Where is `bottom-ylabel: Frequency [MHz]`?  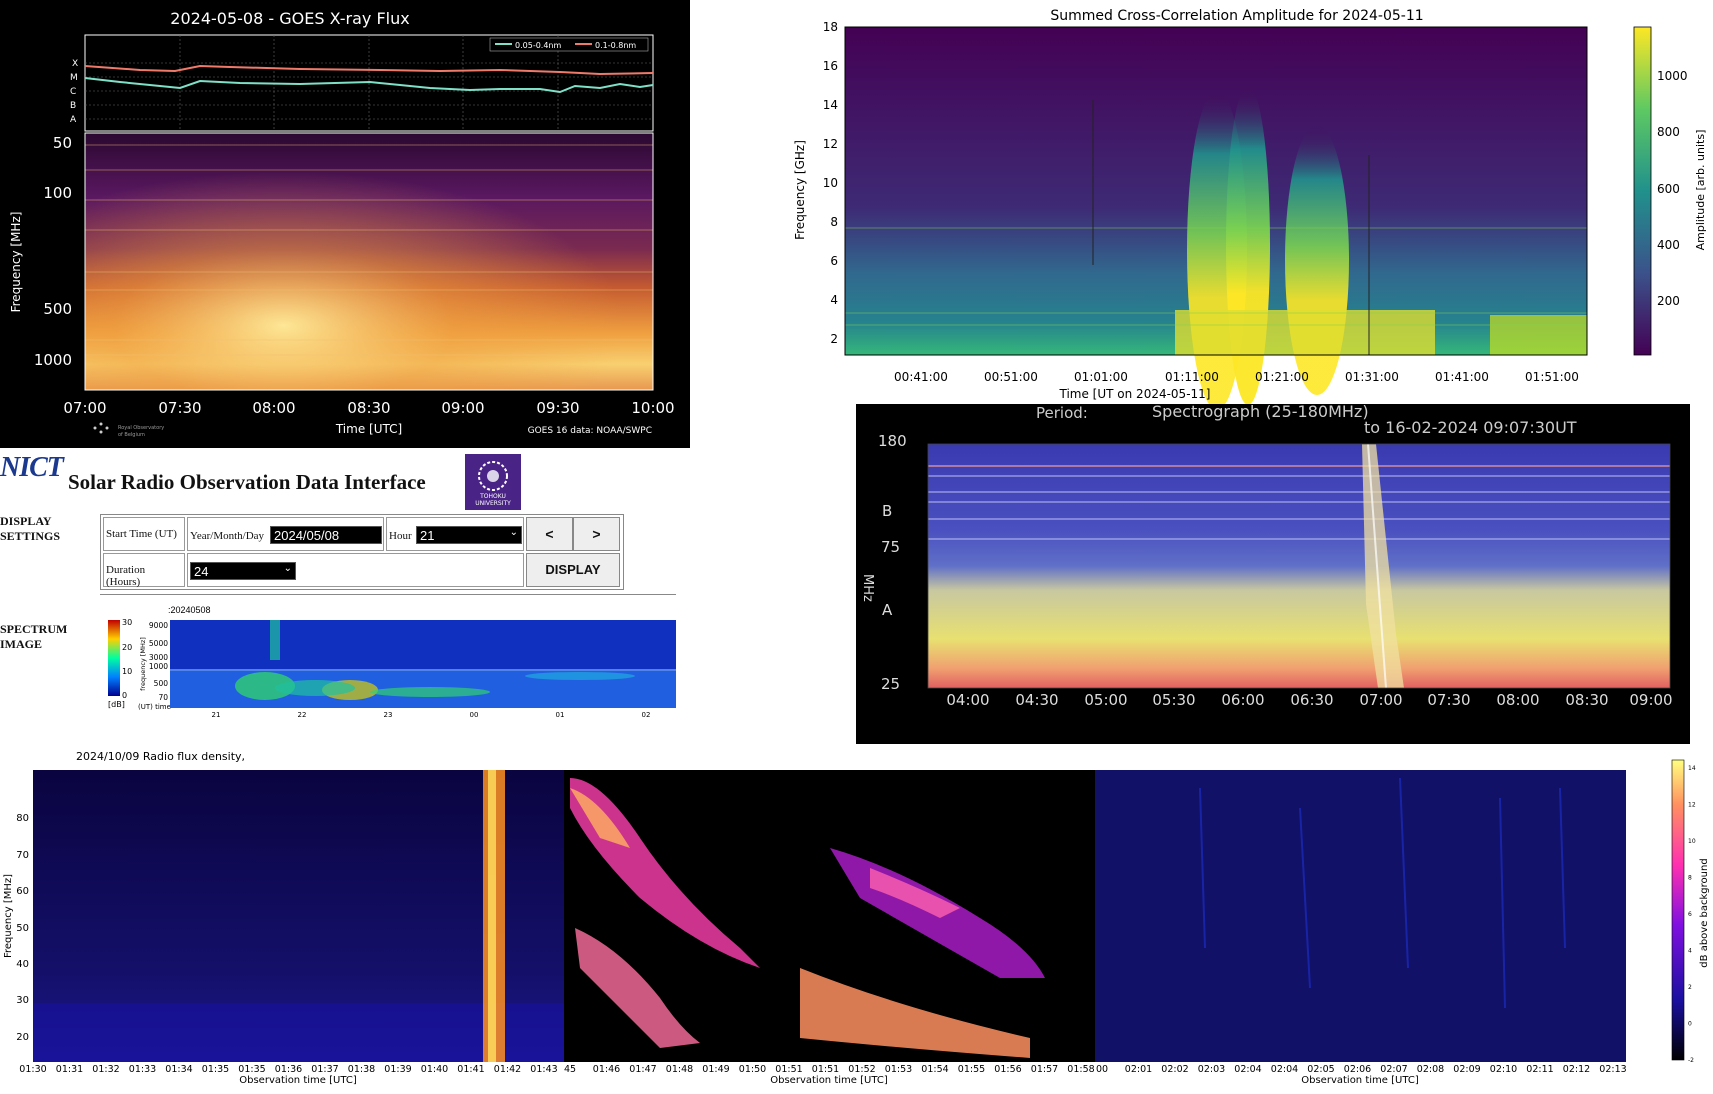 bottom-ylabel: Frequency [MHz] is located at coordinates (8, 916).